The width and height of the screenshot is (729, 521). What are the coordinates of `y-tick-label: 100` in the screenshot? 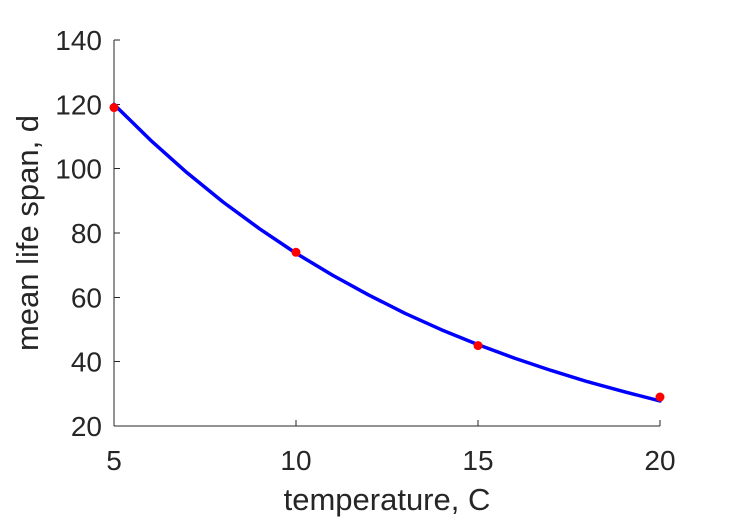 It's located at (78, 169).